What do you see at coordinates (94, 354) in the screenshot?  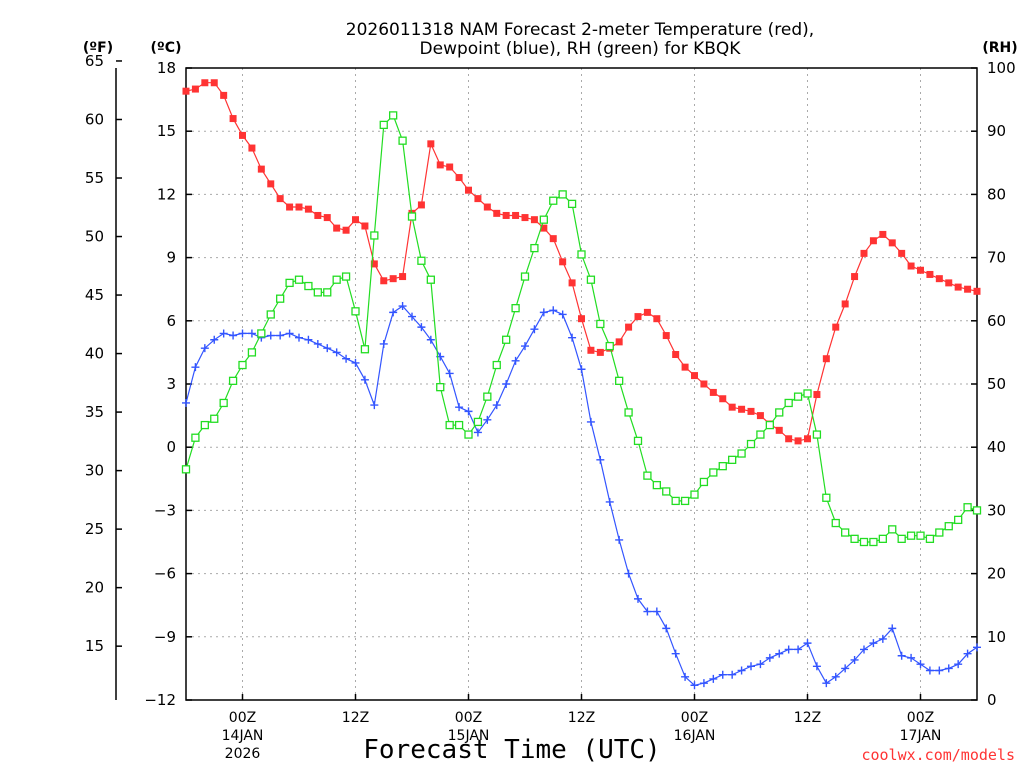 I see `fahrenheit-tick-label: 40` at bounding box center [94, 354].